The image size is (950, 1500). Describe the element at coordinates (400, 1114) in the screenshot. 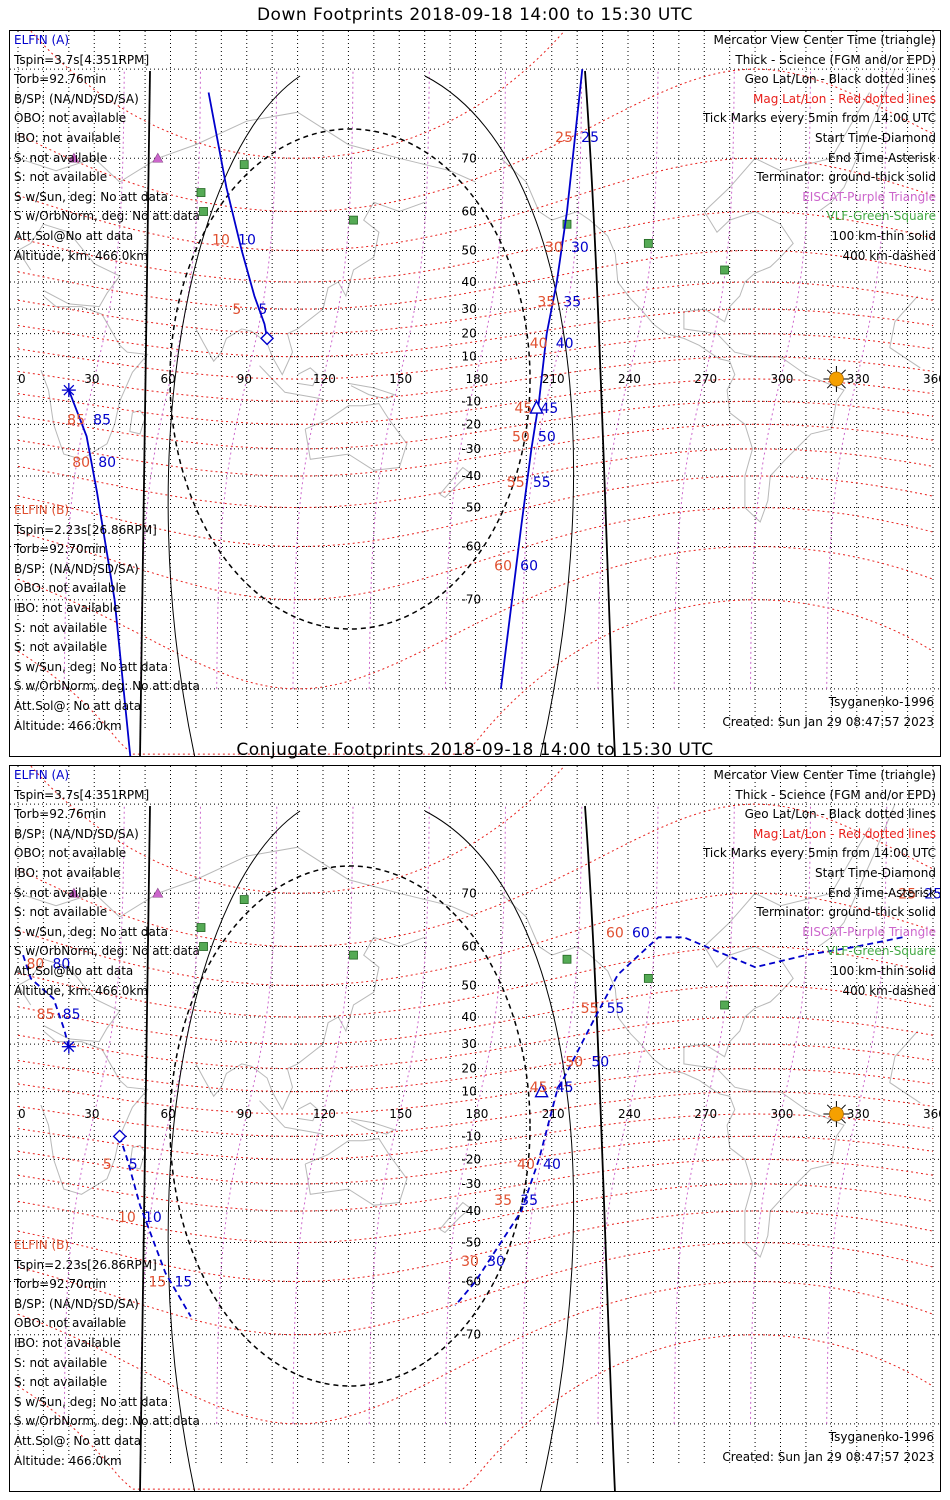

I see `lon-tick-label: 150` at that location.